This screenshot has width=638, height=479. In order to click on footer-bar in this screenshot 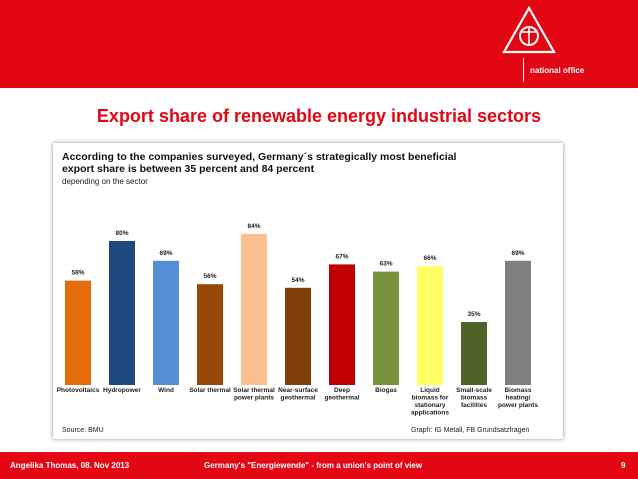, I will do `click(319, 465)`.